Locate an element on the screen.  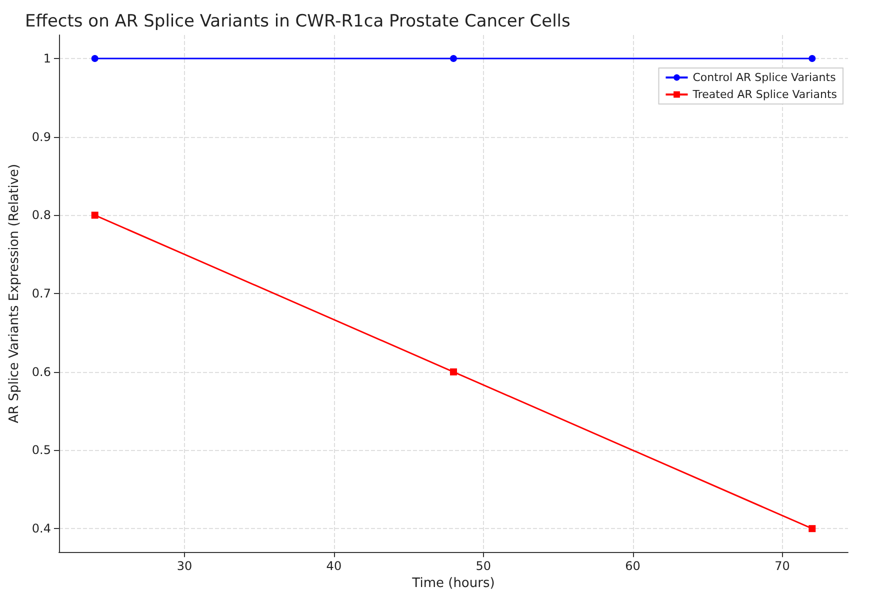
y-tick-label: 0.9 is located at coordinates (41, 137).